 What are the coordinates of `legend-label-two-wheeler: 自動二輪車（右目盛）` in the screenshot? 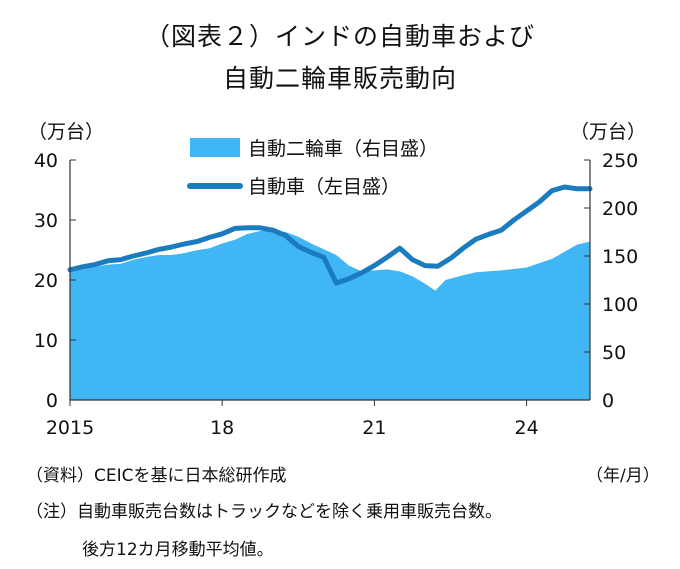 It's located at (343, 149).